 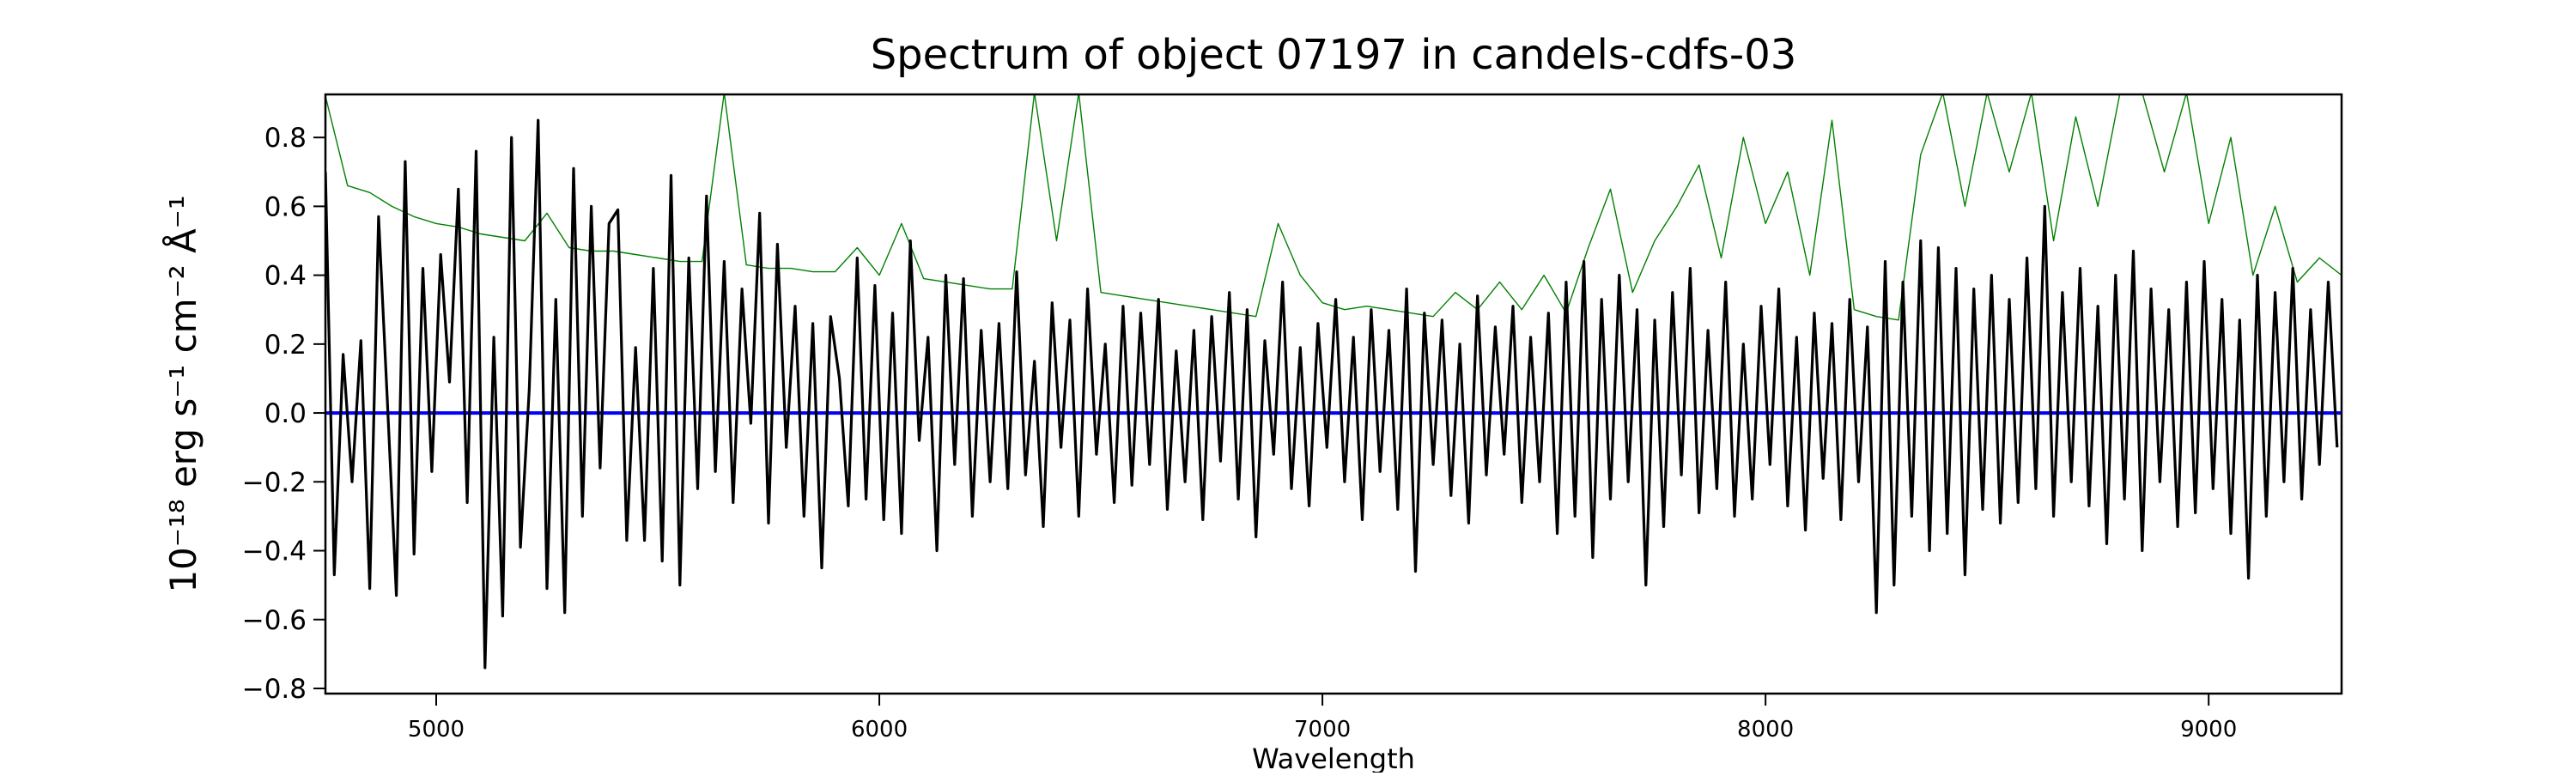 What do you see at coordinates (1765, 730) in the screenshot?
I see `x-tick-label: 8000` at bounding box center [1765, 730].